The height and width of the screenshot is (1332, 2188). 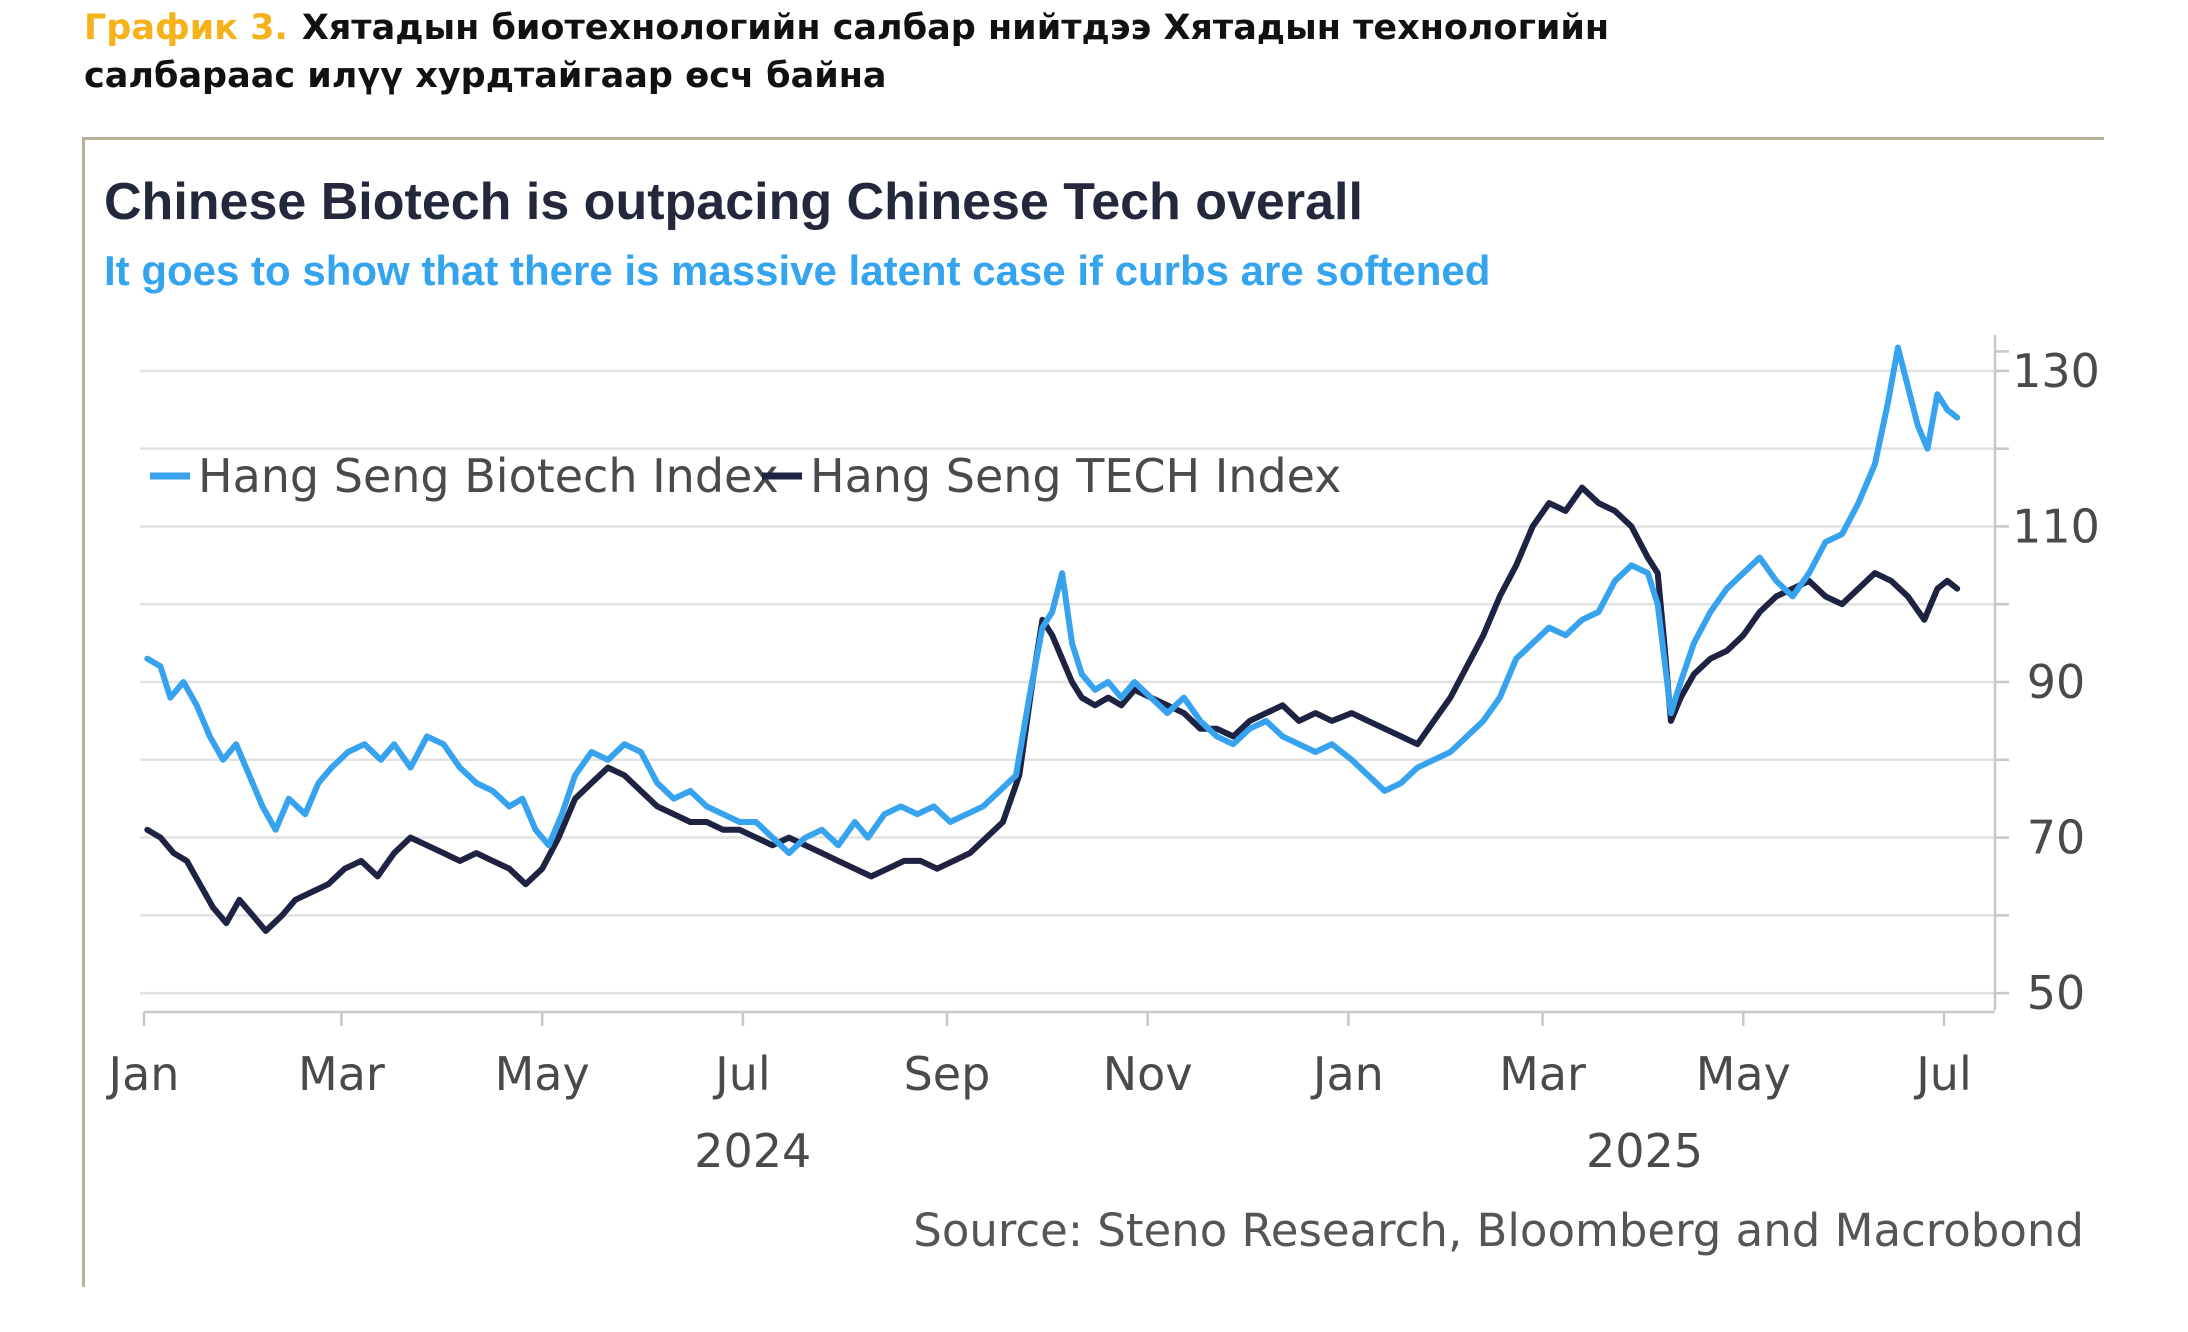 What do you see at coordinates (186, 28) in the screenshot?
I see `figure-number: График 3.` at bounding box center [186, 28].